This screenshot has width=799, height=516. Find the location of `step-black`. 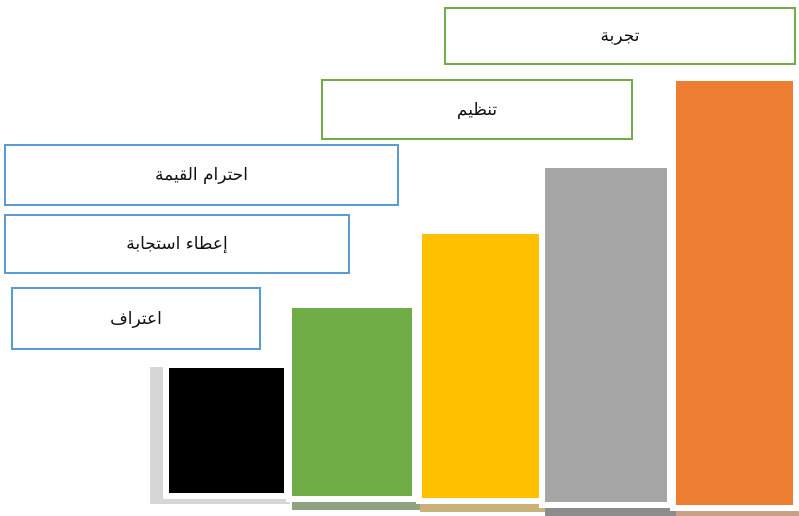

step-black is located at coordinates (226, 430).